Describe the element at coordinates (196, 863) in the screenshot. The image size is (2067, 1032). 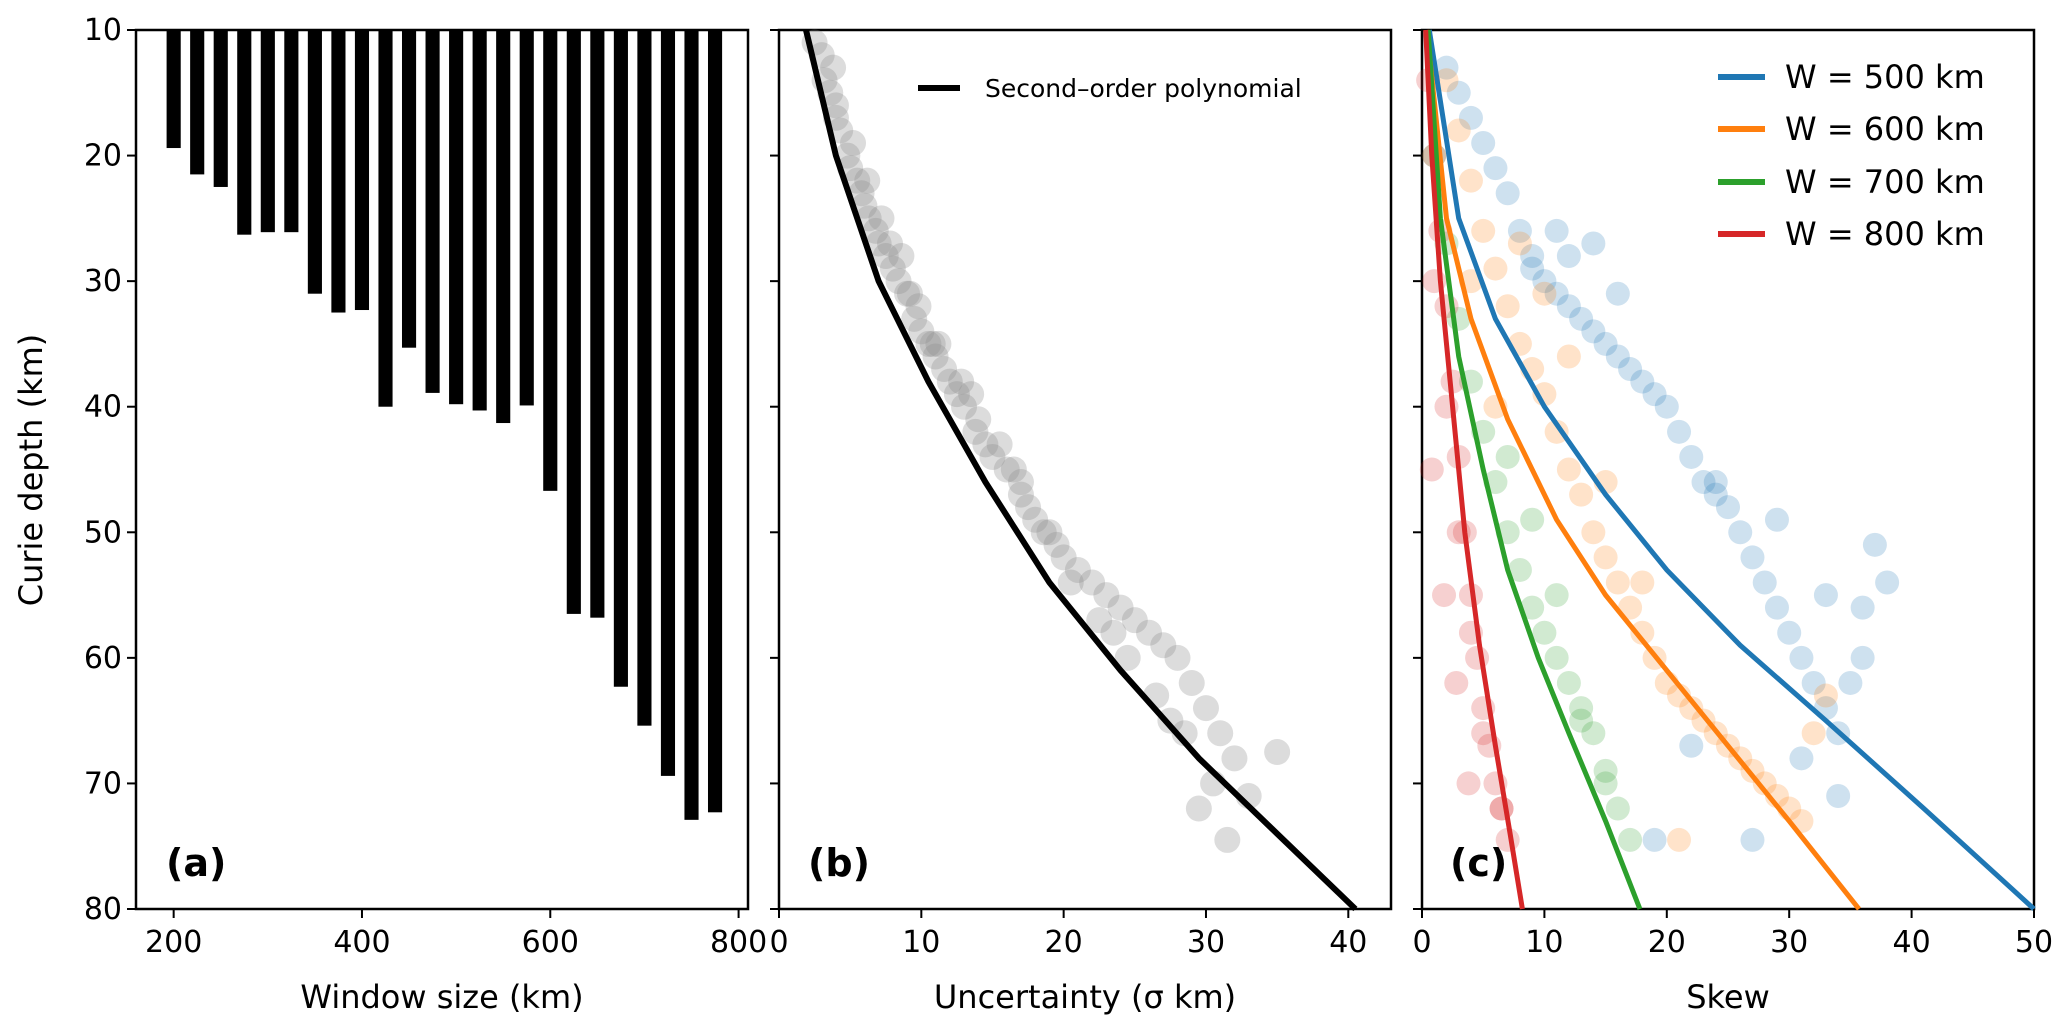
I see `panel-a-label: (a)` at that location.